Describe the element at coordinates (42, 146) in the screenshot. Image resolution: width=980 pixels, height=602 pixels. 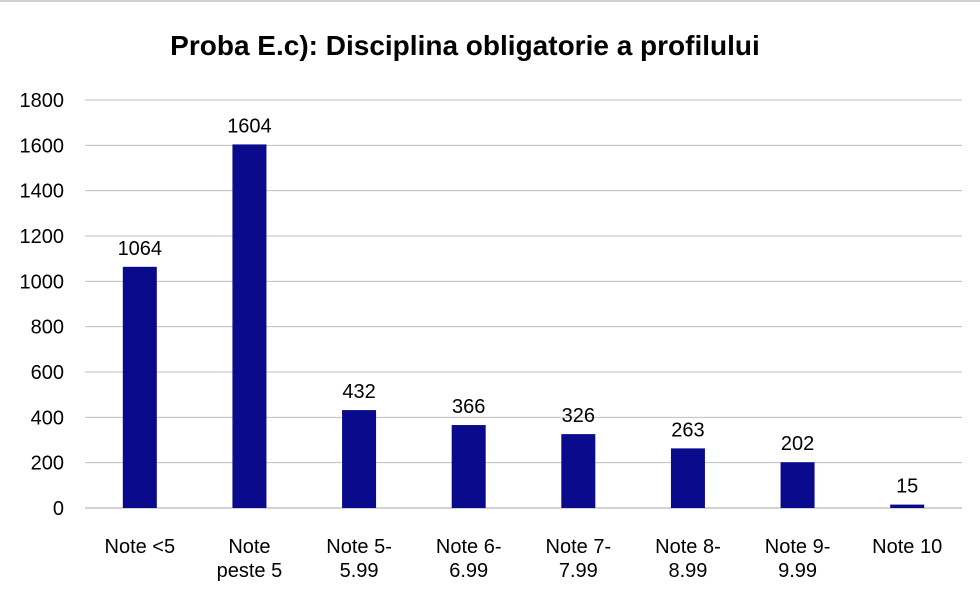
I see `y-tick-label: 1600` at that location.